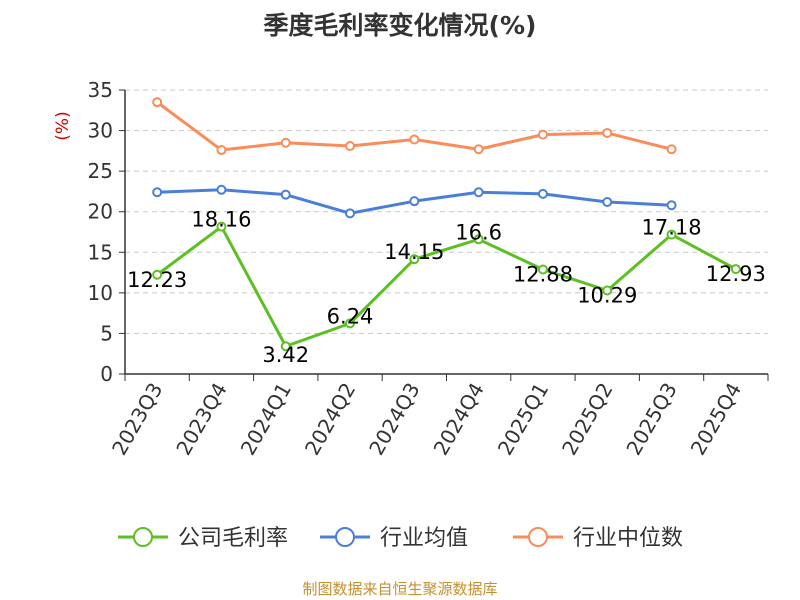 This screenshot has height=600, width=800. I want to click on data-label: 17.18, so click(671, 228).